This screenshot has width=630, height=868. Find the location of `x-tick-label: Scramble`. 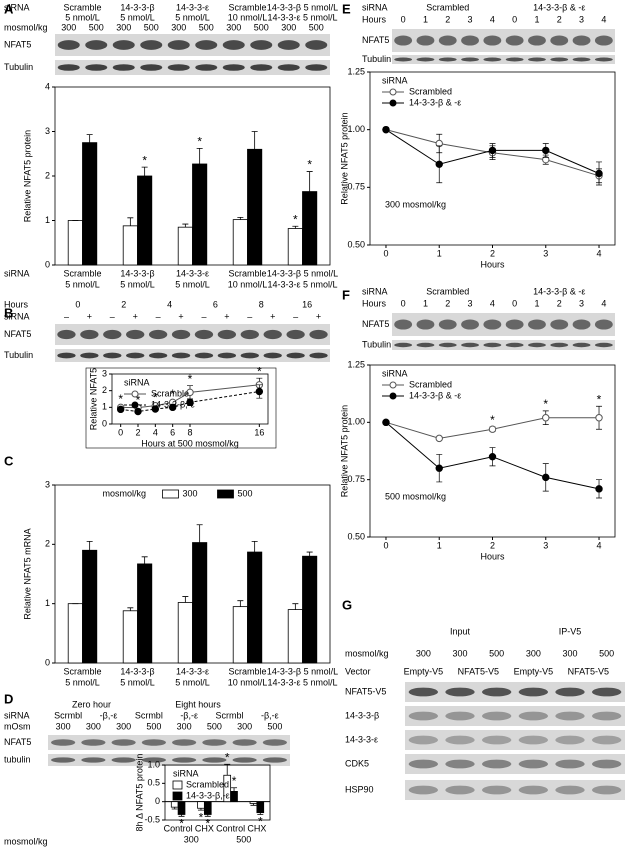

x-tick-label: Scramble is located at coordinates (82, 273).